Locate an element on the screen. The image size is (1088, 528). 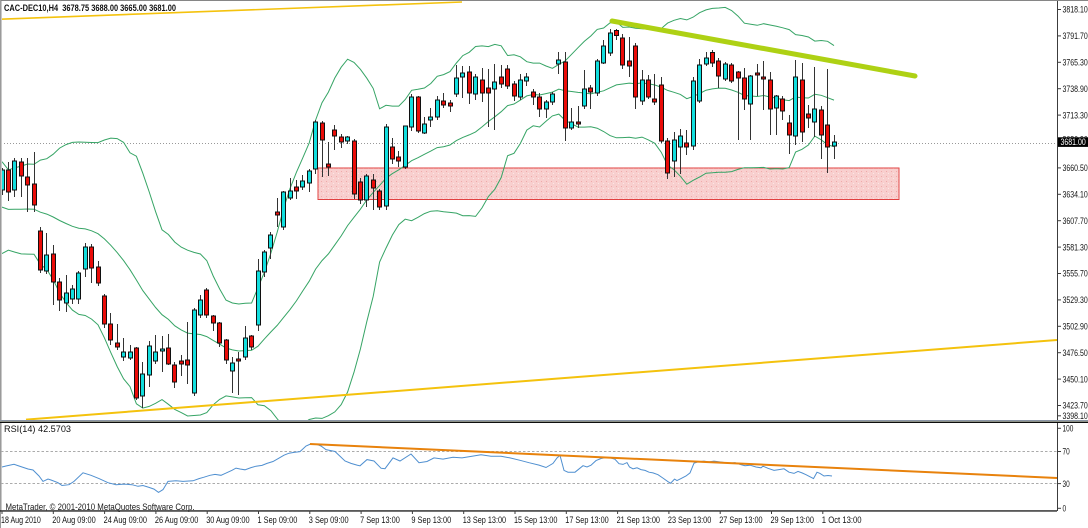
svg-text: 100 is located at coordinates (1068, 429).